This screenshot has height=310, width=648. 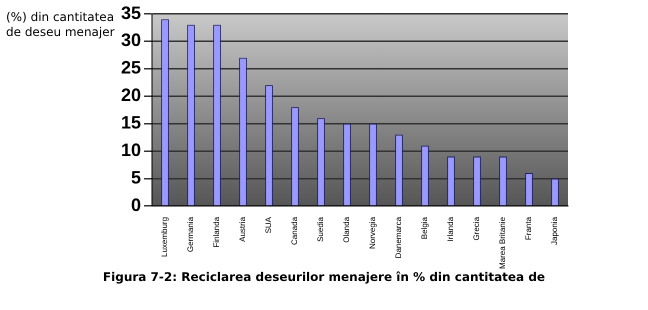 I want to click on x-tick-label: Belgia, so click(x=425, y=228).